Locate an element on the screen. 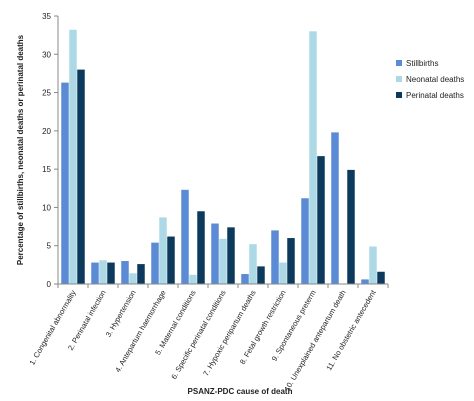 The height and width of the screenshot is (401, 474). x-tick-label: 1. Congenital abnormality is located at coordinates (52, 327).